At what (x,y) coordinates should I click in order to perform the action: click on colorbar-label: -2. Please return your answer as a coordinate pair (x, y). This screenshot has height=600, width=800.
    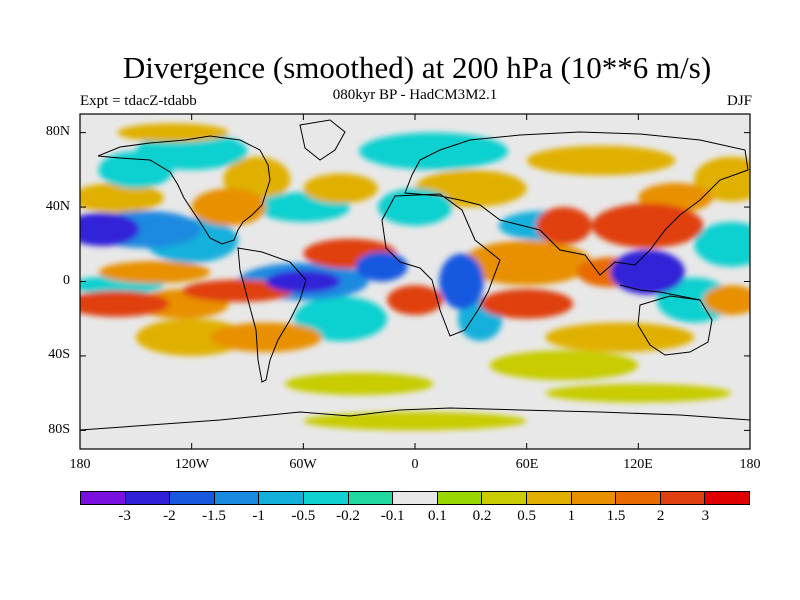
    Looking at the image, I should click on (169, 516).